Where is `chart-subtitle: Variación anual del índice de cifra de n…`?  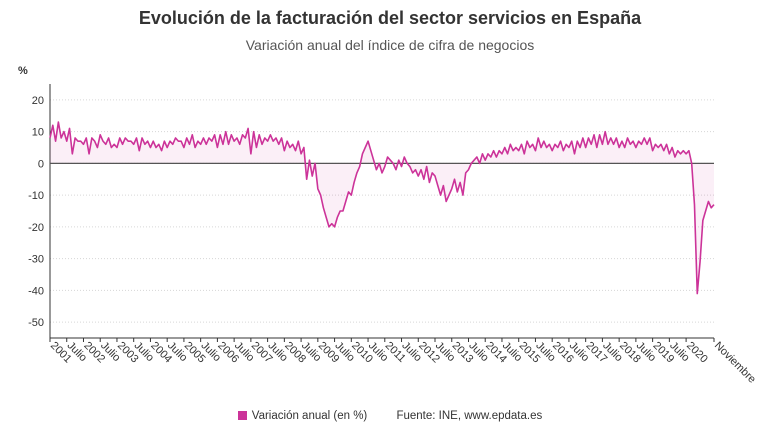 chart-subtitle: Variación anual del índice de cifra de n… is located at coordinates (390, 45).